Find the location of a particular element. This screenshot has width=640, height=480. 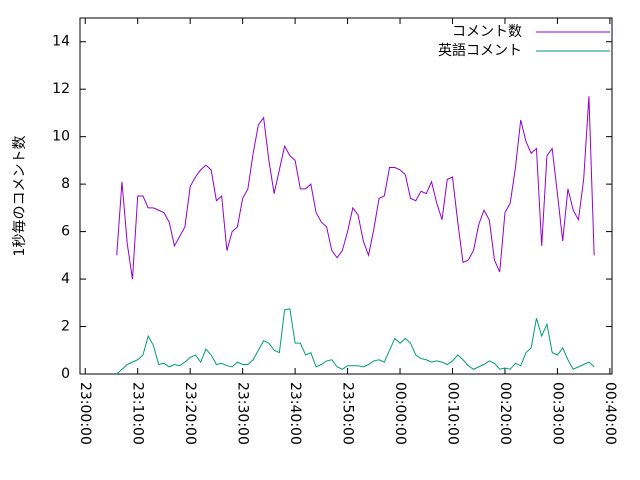

x-tick-label: 00:20:00 is located at coordinates (505, 413).